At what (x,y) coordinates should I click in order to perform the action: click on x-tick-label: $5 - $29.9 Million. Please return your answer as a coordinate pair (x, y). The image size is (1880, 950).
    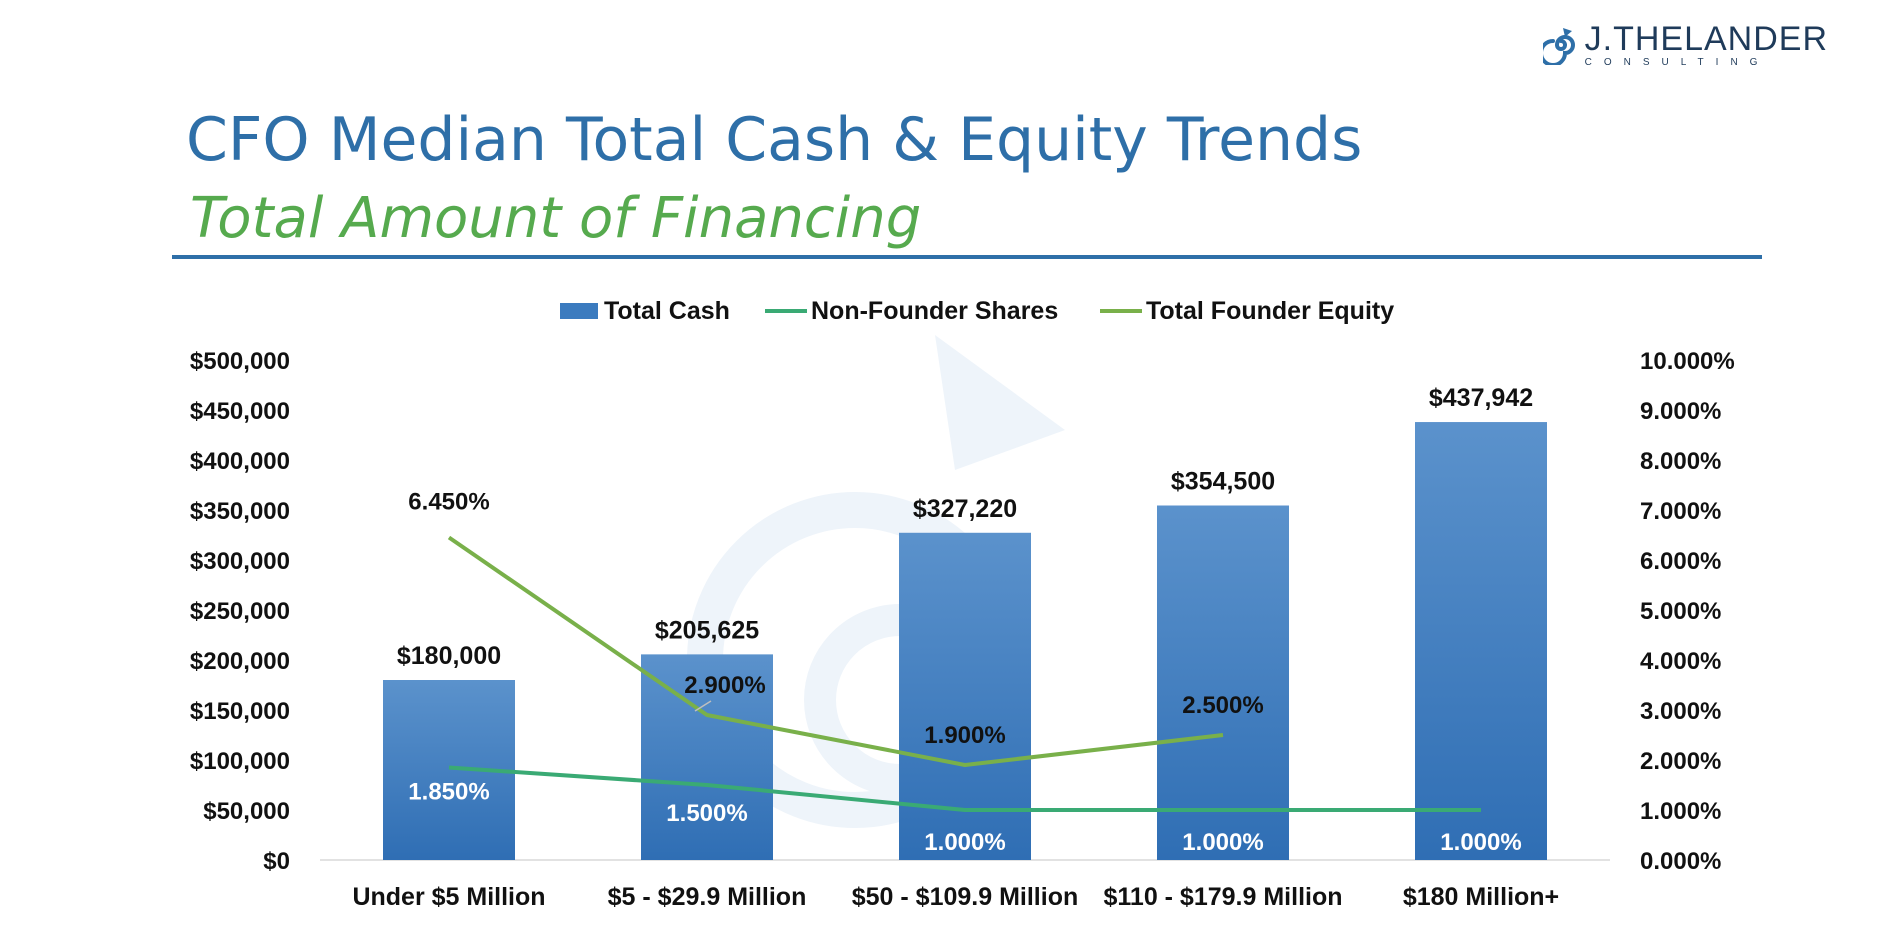
    Looking at the image, I should click on (707, 897).